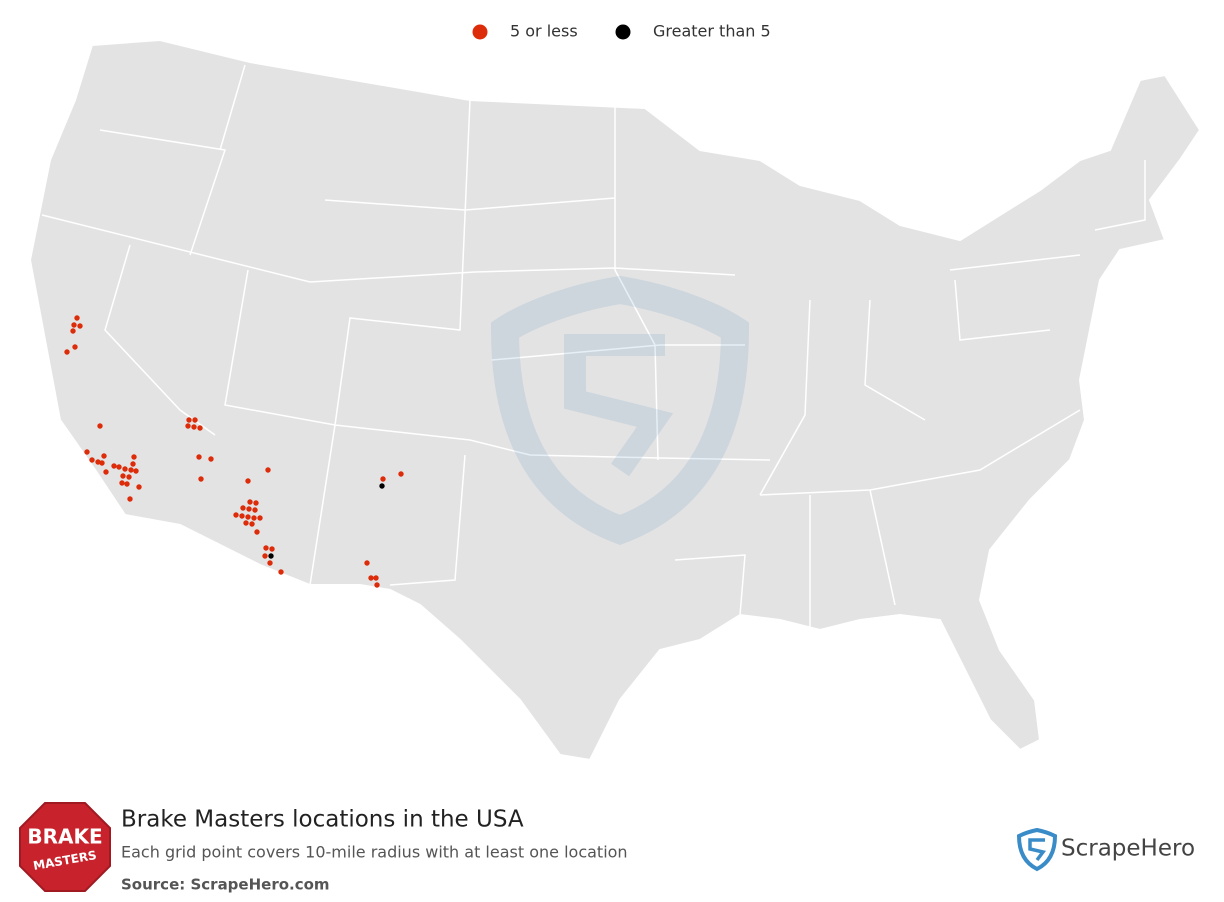 The height and width of the screenshot is (902, 1224). What do you see at coordinates (544, 31) in the screenshot?
I see `legend-label: 5 or less` at bounding box center [544, 31].